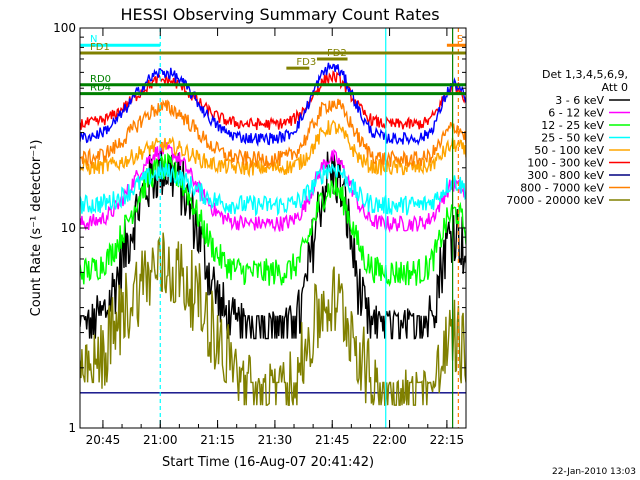  Describe the element at coordinates (337, 53) in the screenshot. I see `flag-label-3: FD2` at that location.